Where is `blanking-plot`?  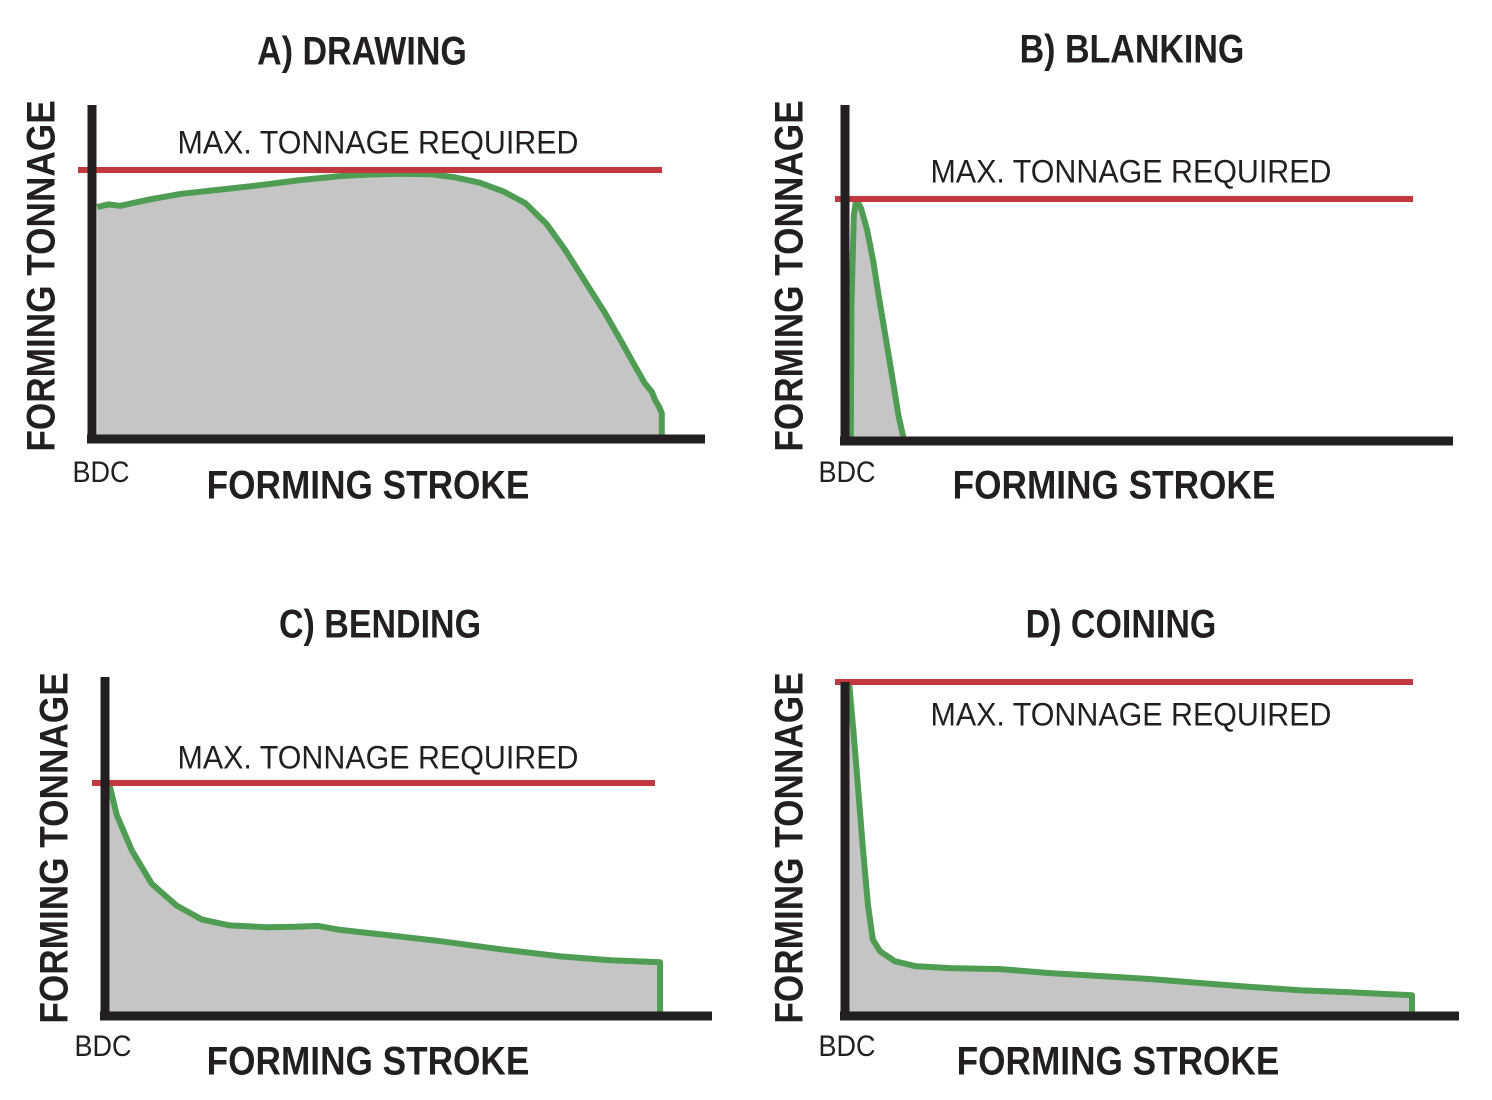
blanking-plot is located at coordinates (1144, 275).